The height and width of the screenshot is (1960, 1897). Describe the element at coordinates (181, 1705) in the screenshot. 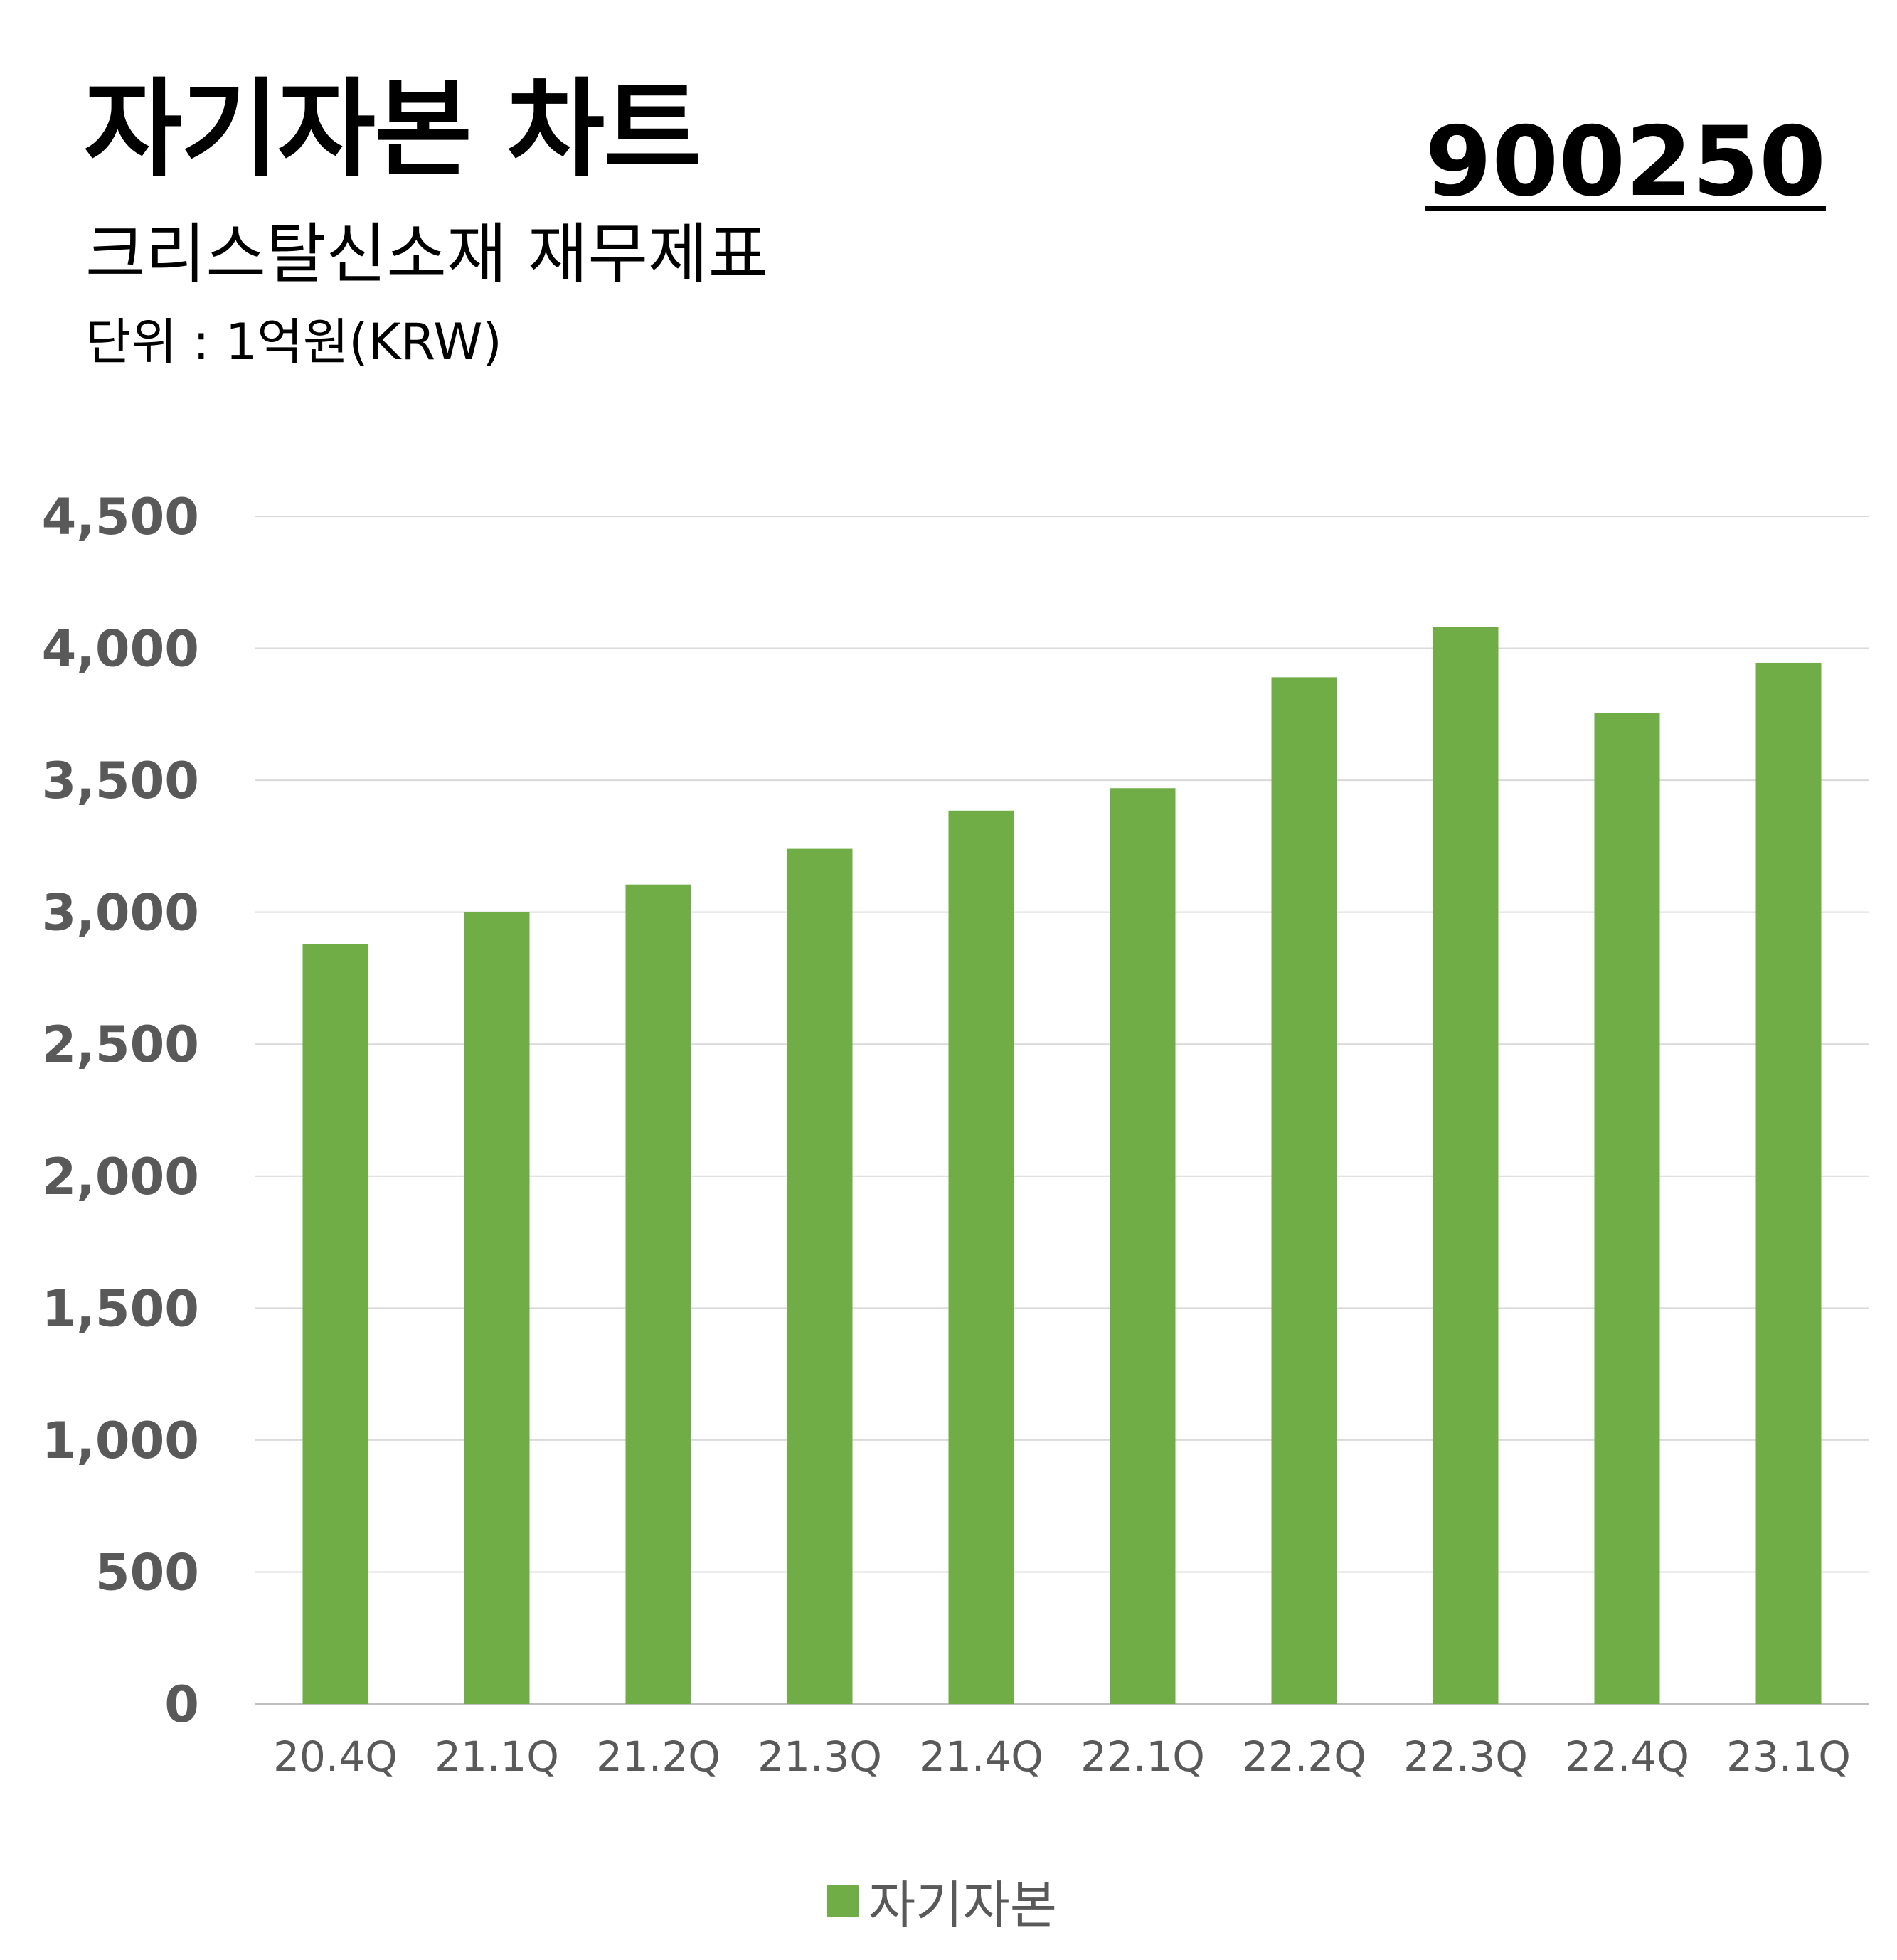

I see `y-tick-label: 0` at that location.